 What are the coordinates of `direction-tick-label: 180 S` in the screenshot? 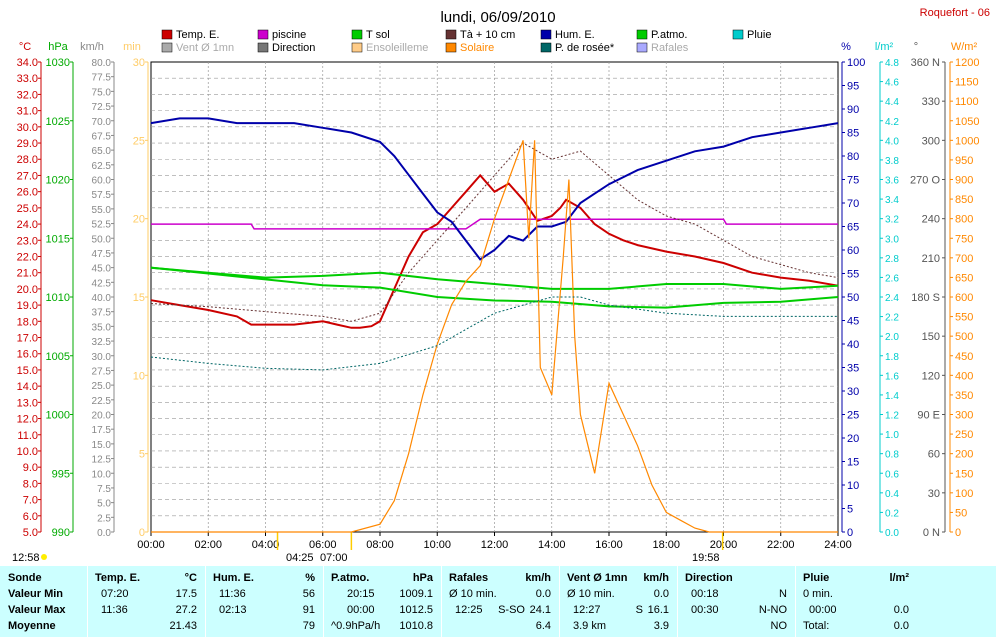 It's located at (925, 298).